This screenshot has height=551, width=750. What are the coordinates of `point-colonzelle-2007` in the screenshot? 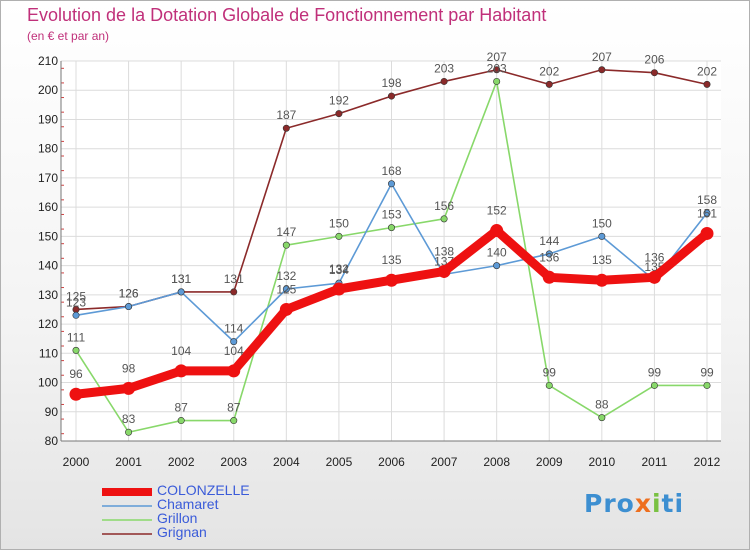 It's located at (444, 271).